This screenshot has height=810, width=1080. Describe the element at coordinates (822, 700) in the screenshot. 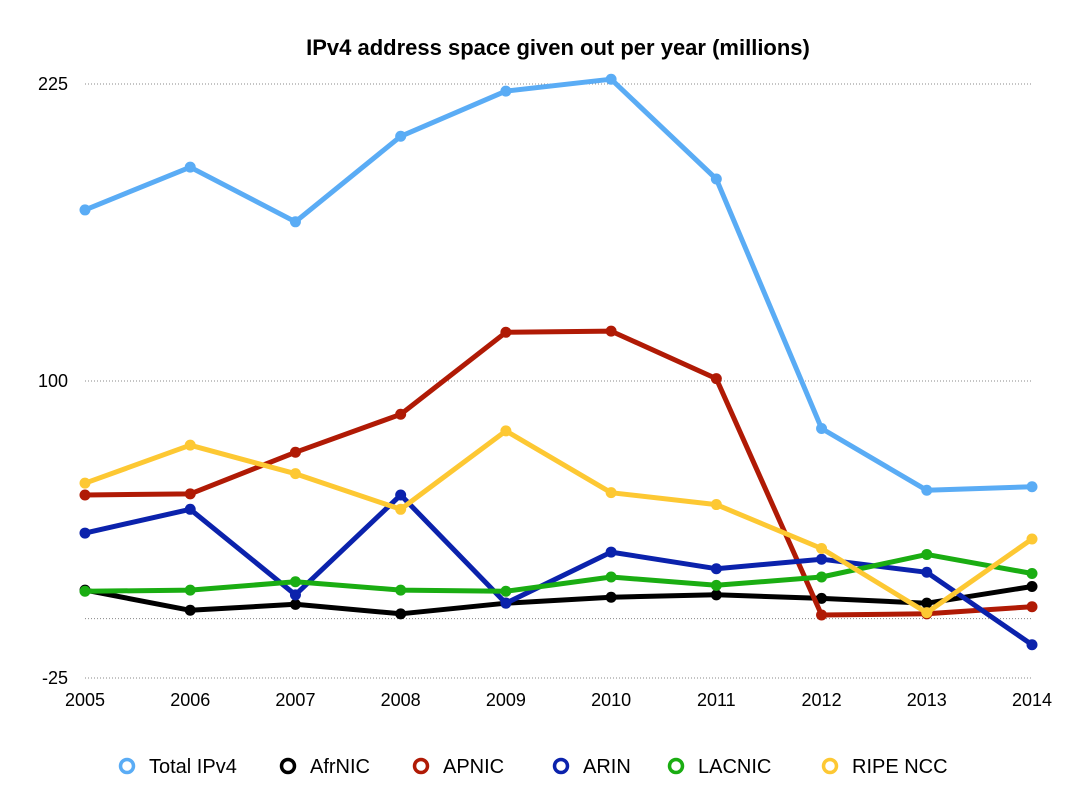

I see `x-tick-label: 2012` at that location.